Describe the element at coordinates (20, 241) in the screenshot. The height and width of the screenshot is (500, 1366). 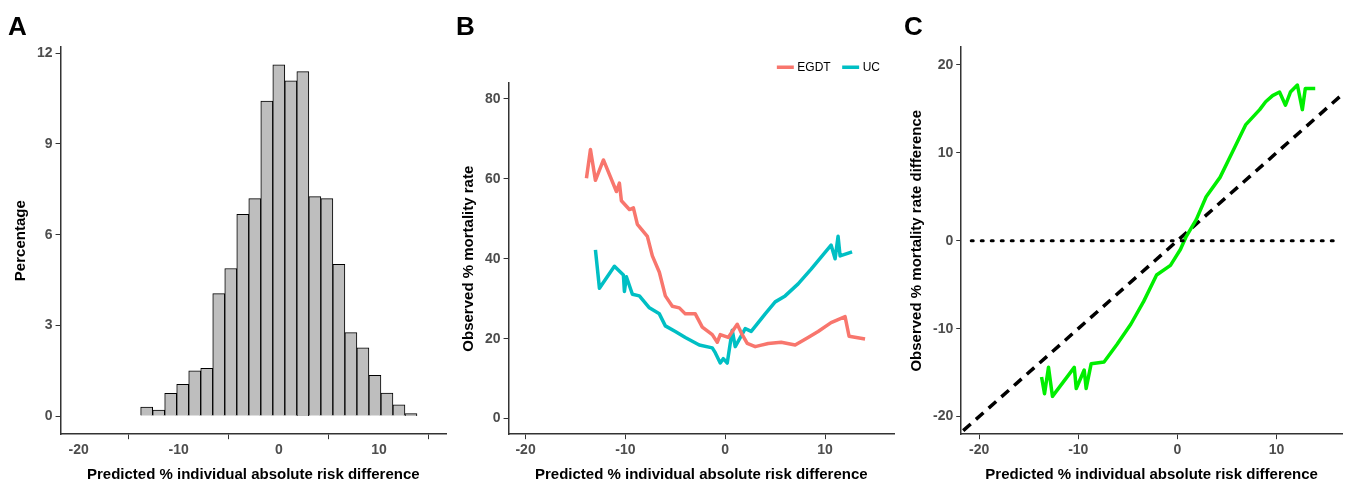
I see `y-axis-title: Percentage` at that location.